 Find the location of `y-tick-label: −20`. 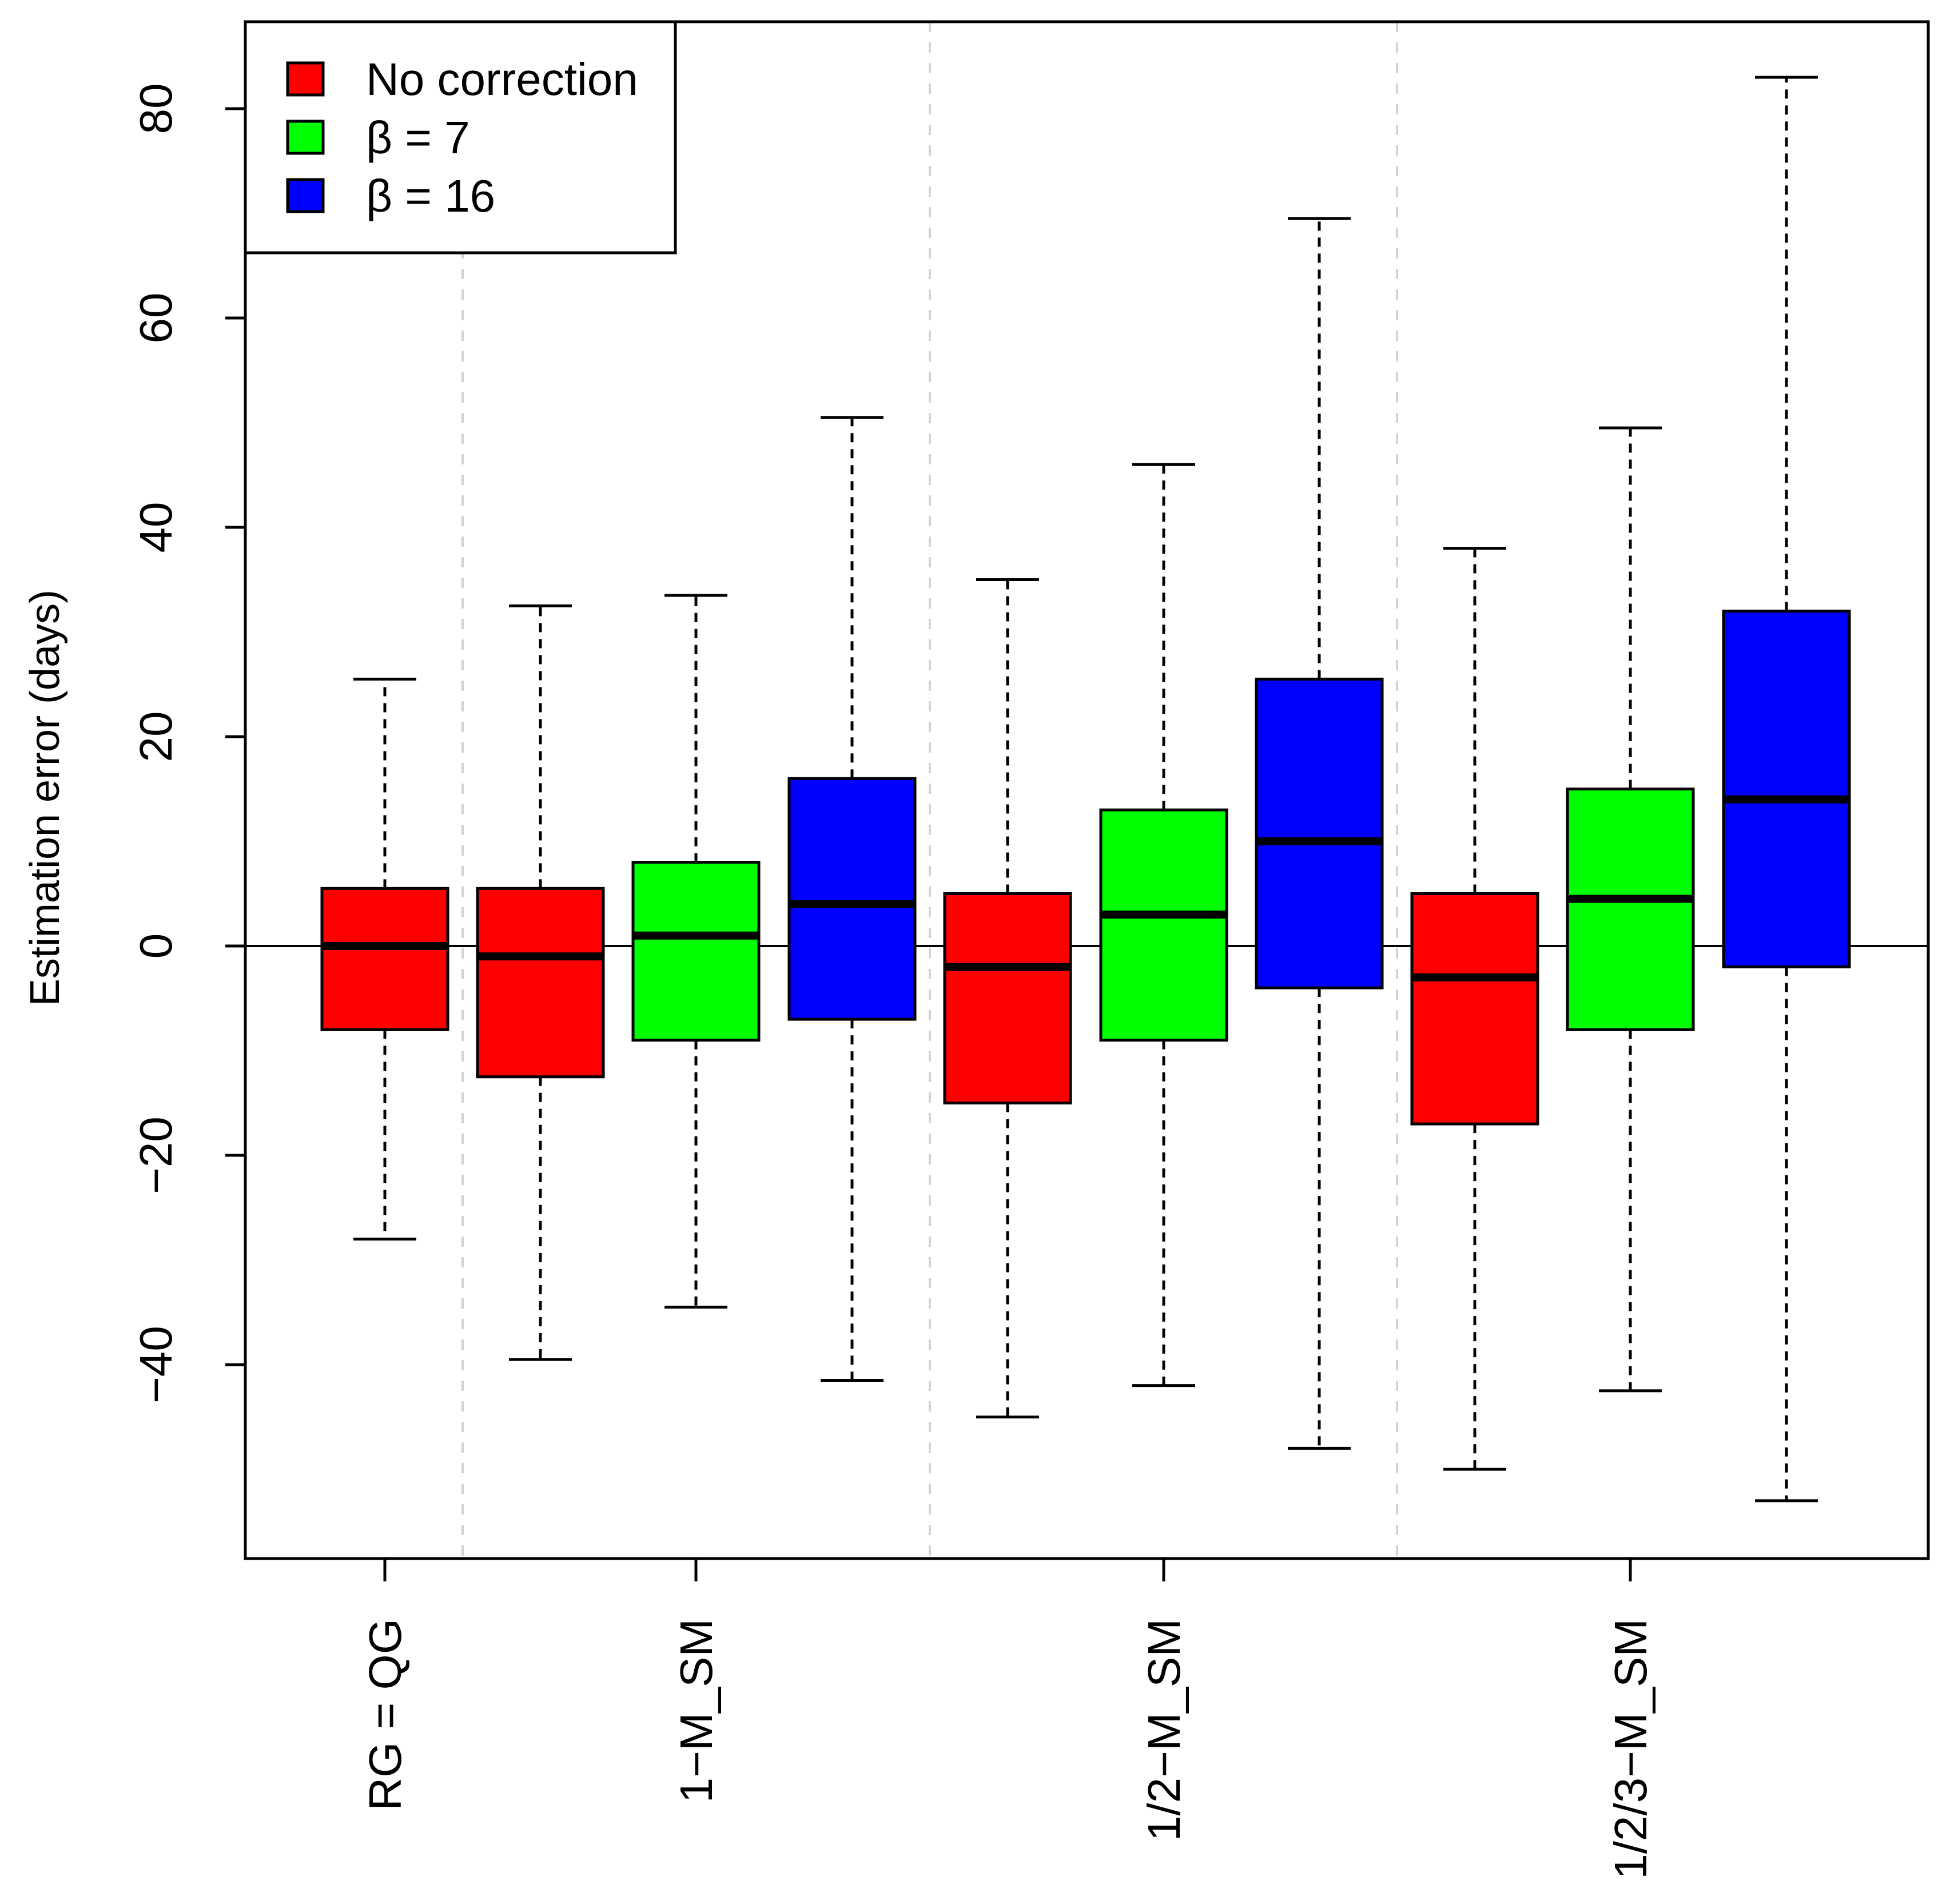

y-tick-label: −20 is located at coordinates (155, 1155).